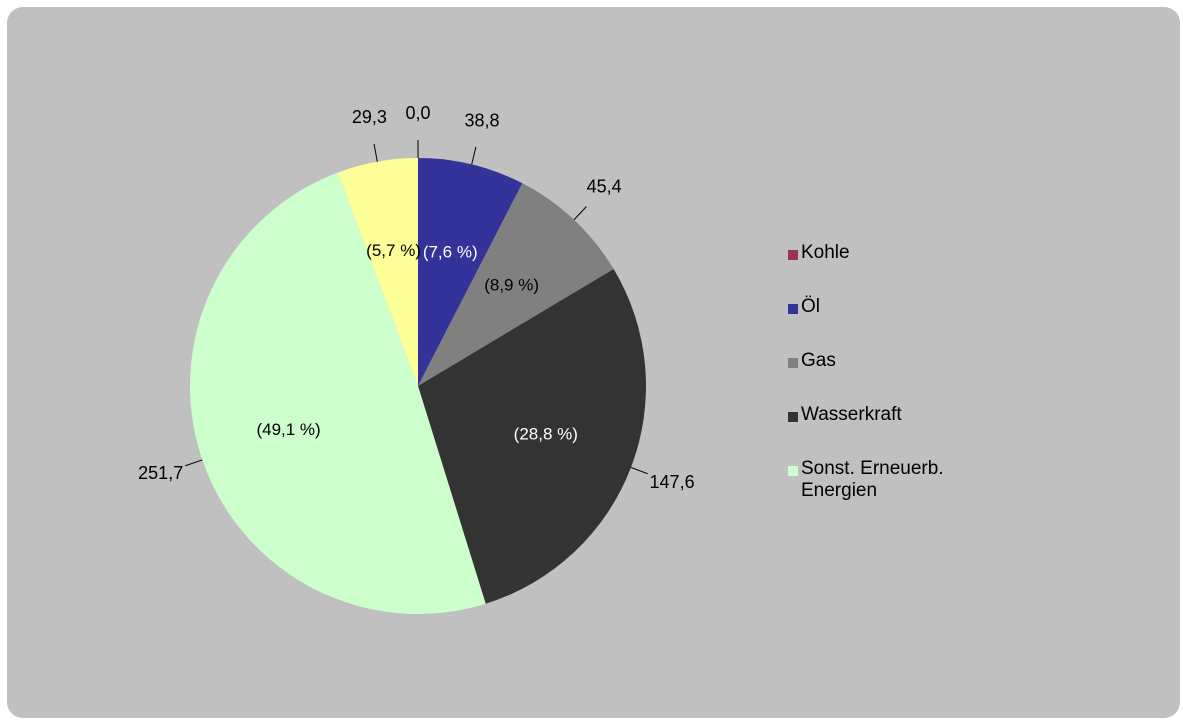 Image resolution: width=1183 pixels, height=722 pixels. Describe the element at coordinates (883, 323) in the screenshot. I see `legend-item: Öl` at that location.